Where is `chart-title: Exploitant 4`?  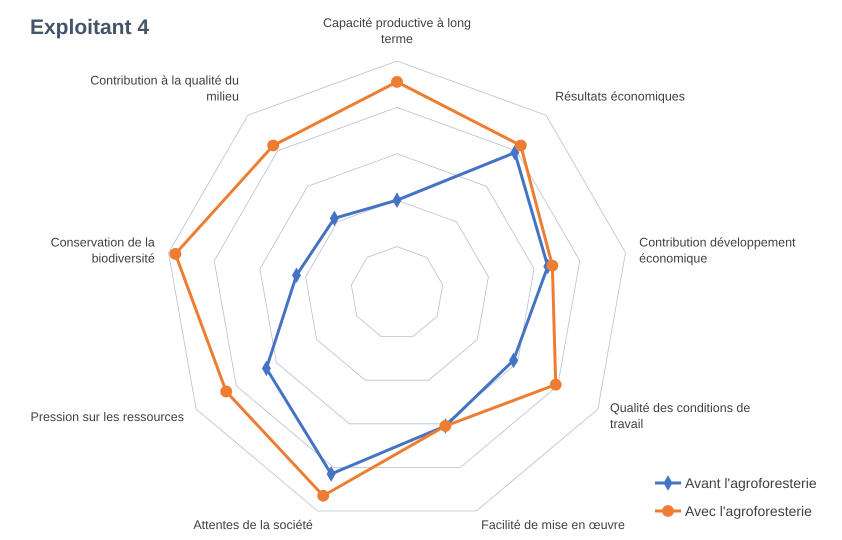
chart-title: Exploitant 4 is located at coordinates (90, 27).